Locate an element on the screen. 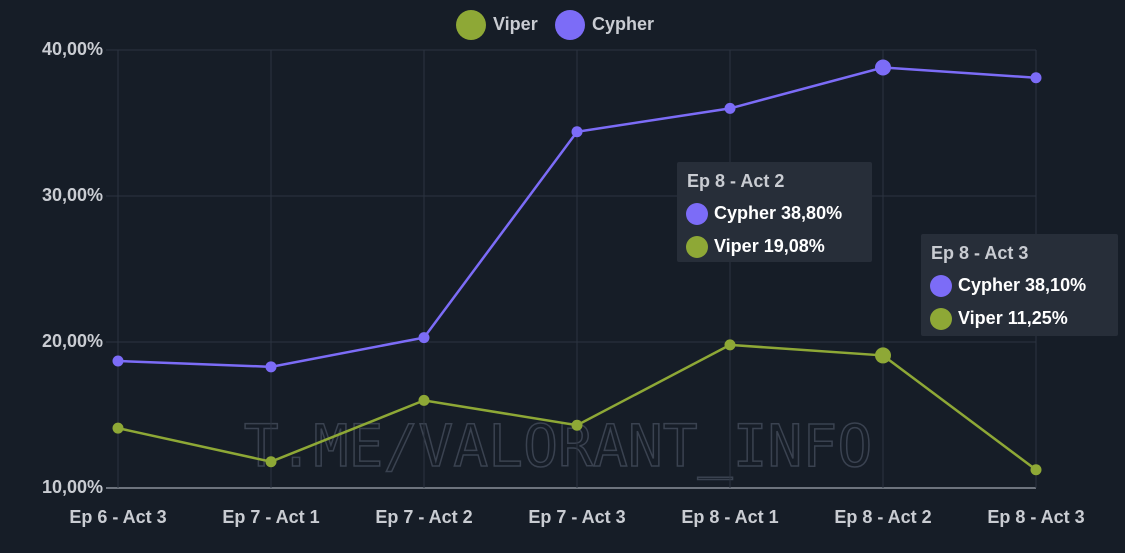 Image resolution: width=1125 pixels, height=553 pixels. tooltip-entry: Viper 19,08% is located at coordinates (769, 246).